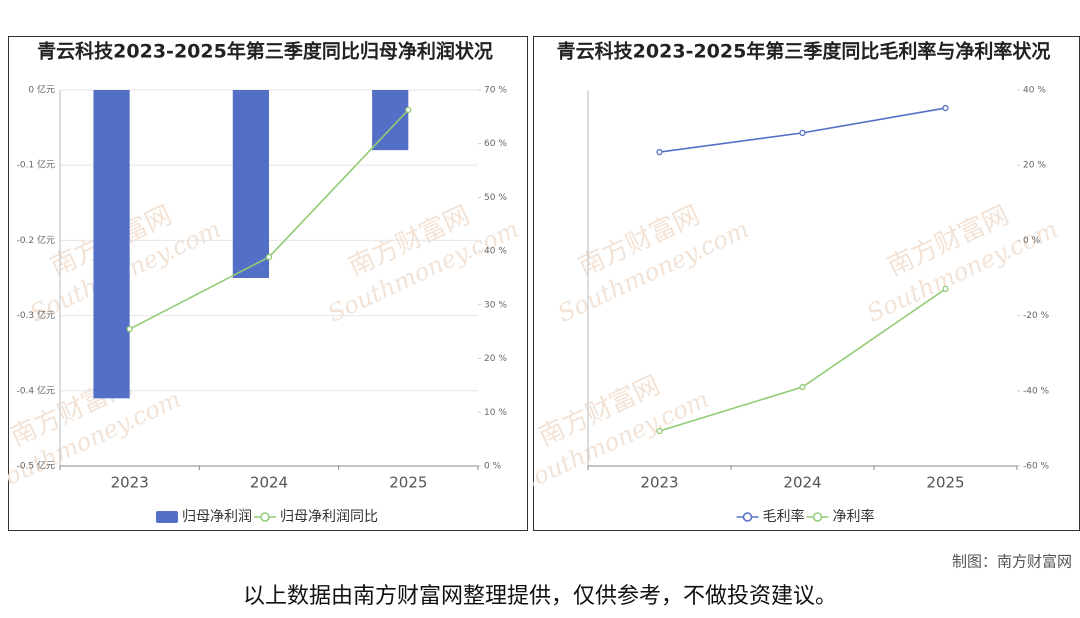 The height and width of the screenshot is (618, 1080). Describe the element at coordinates (495, 144) in the screenshot. I see `y2-tick-label: 60 %` at that location.